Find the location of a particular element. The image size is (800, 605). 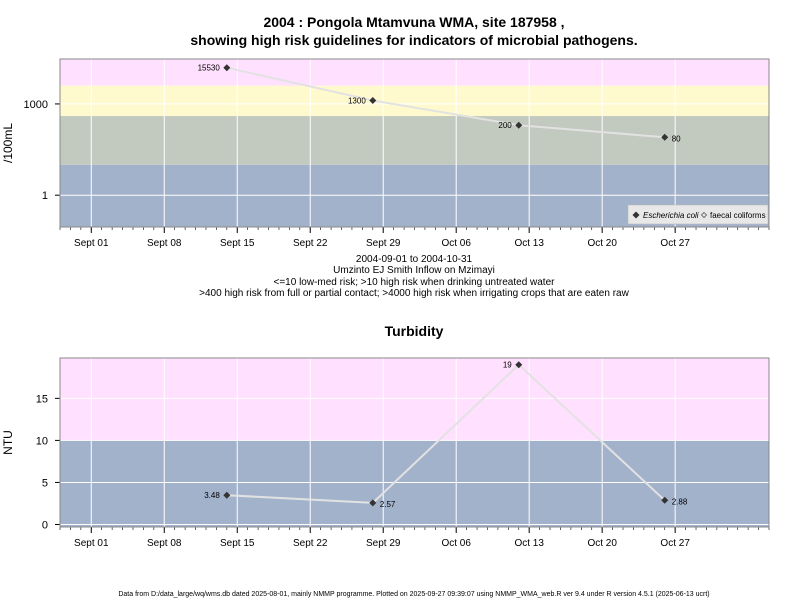

y-tick-label: 10 is located at coordinates (42, 441).